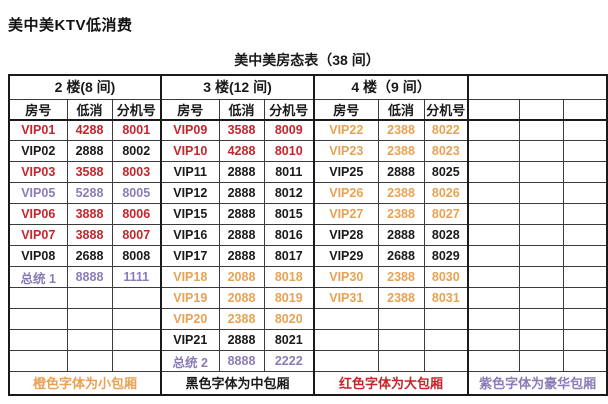 Image resolution: width=608 pixels, height=404 pixels. What do you see at coordinates (446, 172) in the screenshot?
I see `extension-cell: 8025` at bounding box center [446, 172].